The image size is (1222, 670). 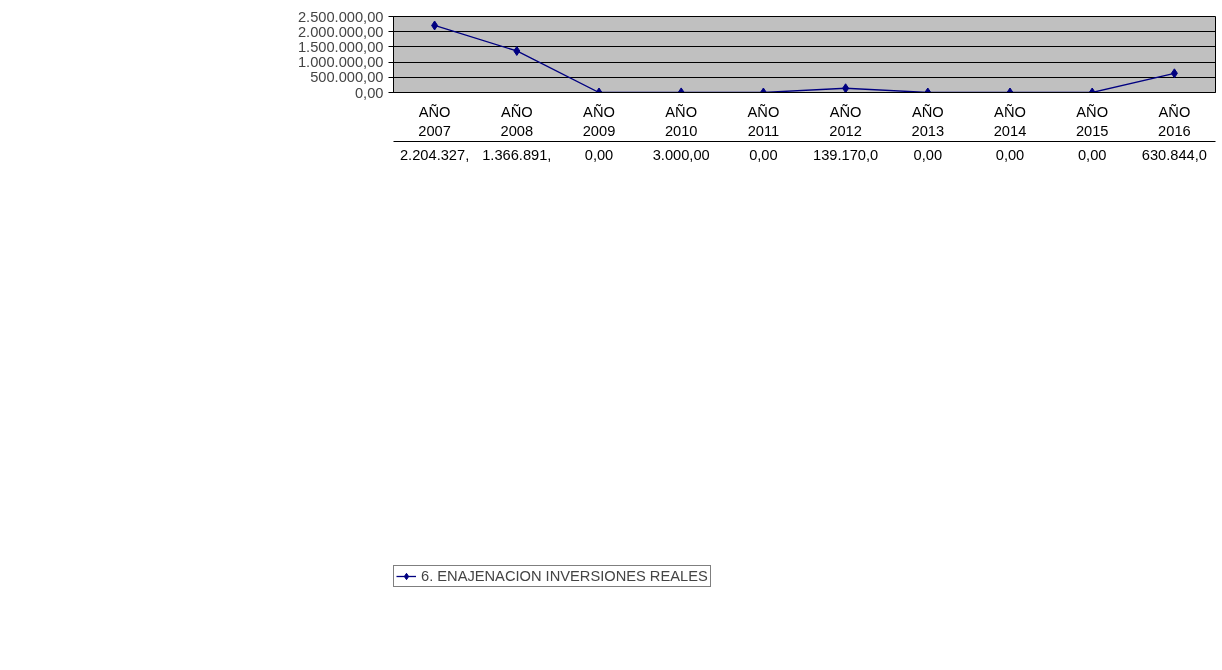 What do you see at coordinates (681, 154) in the screenshot?
I see `data-label: 3.000,00` at bounding box center [681, 154].